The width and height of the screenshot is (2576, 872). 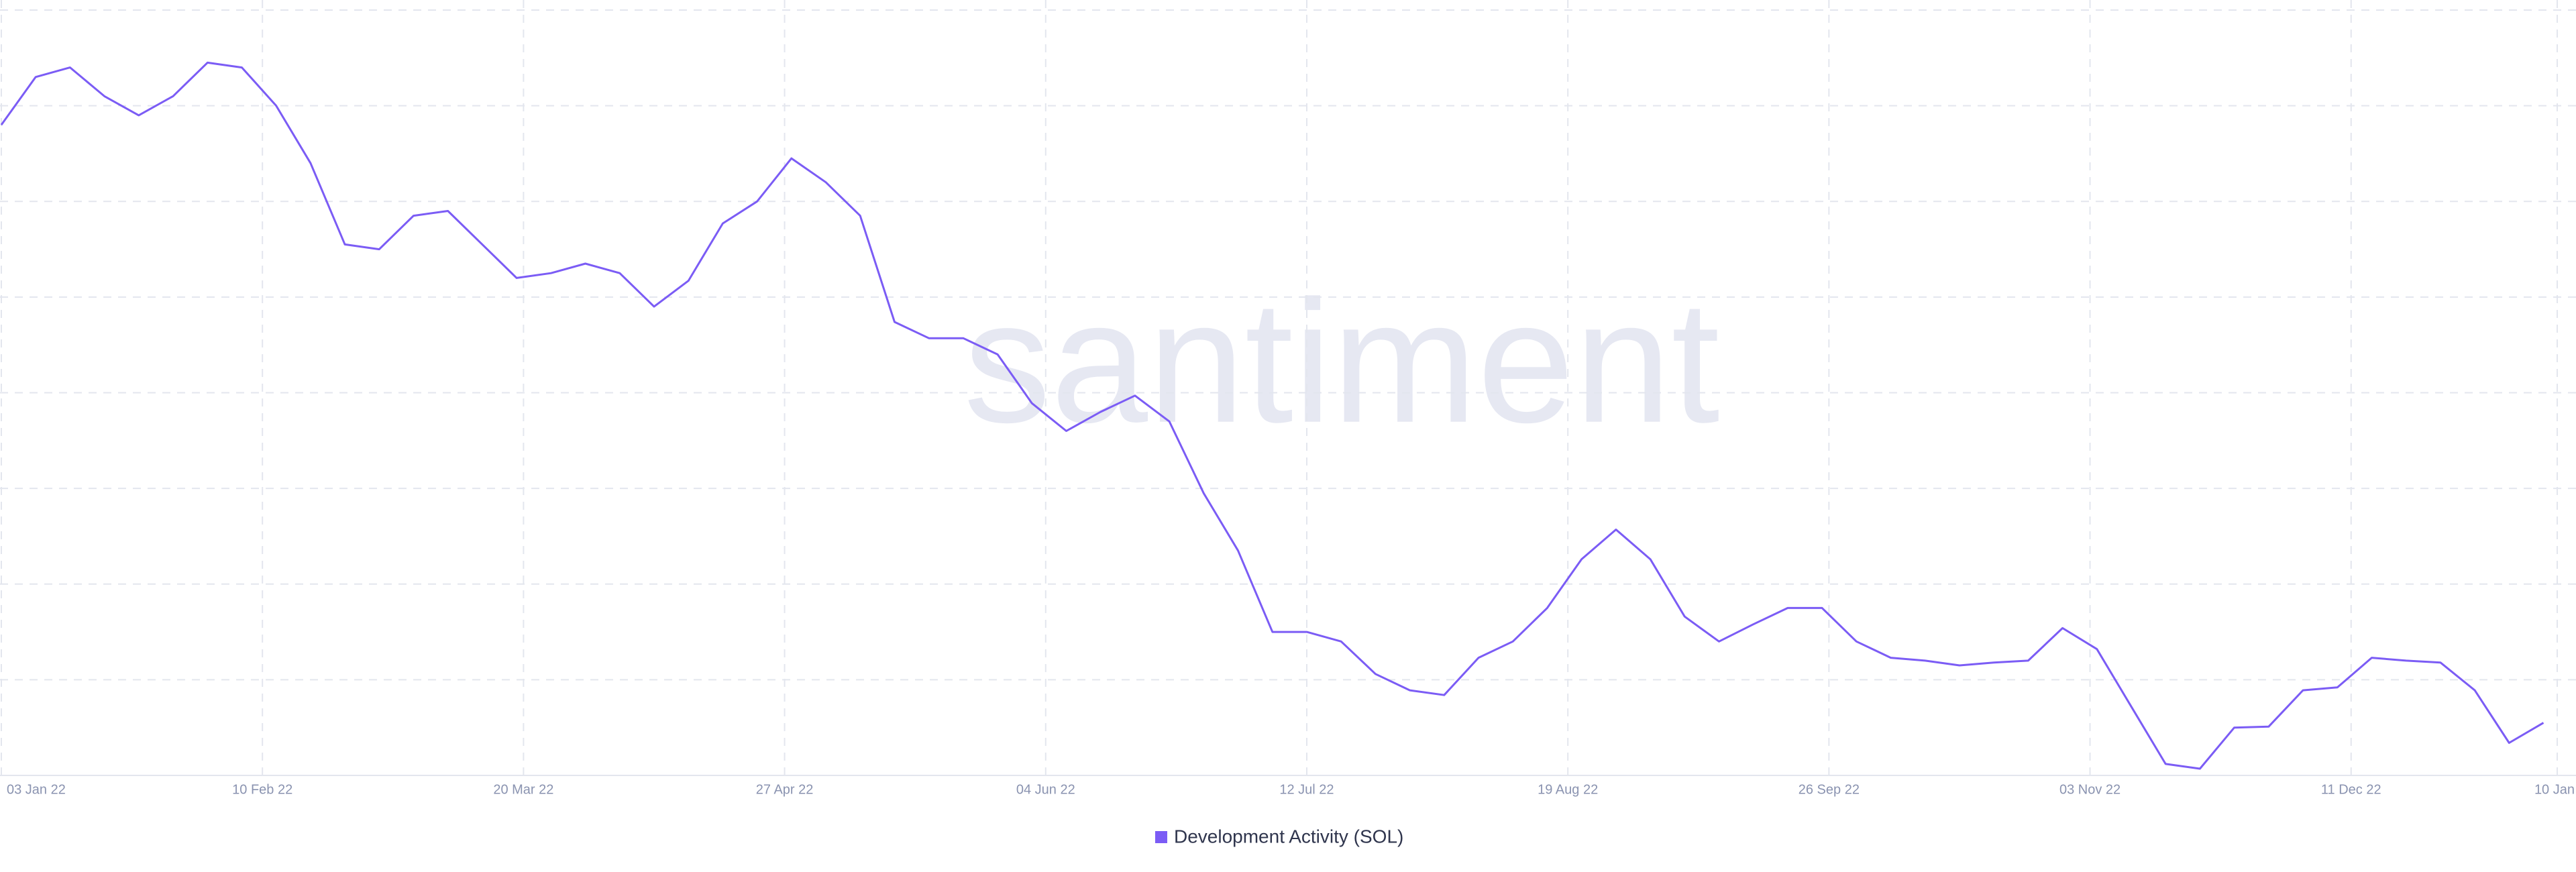 What do you see at coordinates (36, 790) in the screenshot?
I see `x-tick-label: 03 Jan 22` at bounding box center [36, 790].